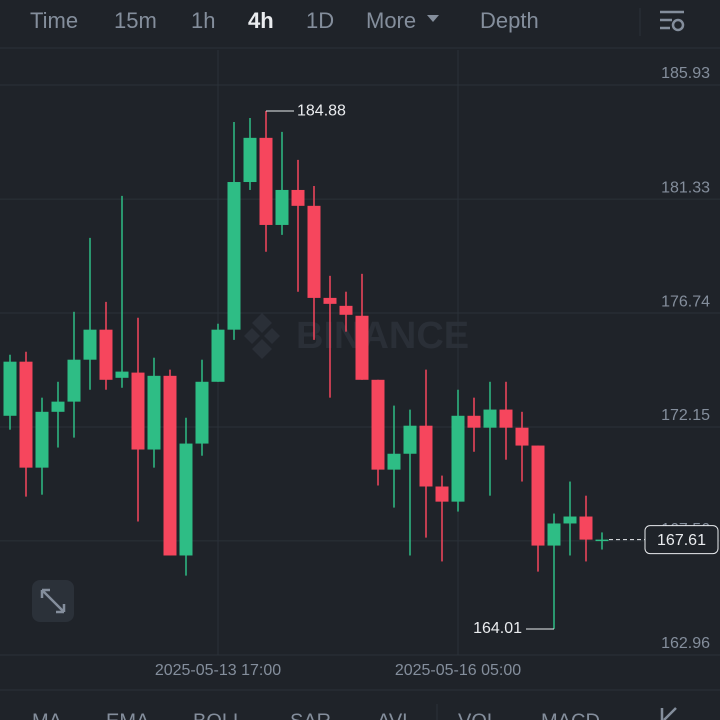 This screenshot has width=720, height=720. What do you see at coordinates (310, 715) in the screenshot?
I see `indicator-tab: SAR` at bounding box center [310, 715].